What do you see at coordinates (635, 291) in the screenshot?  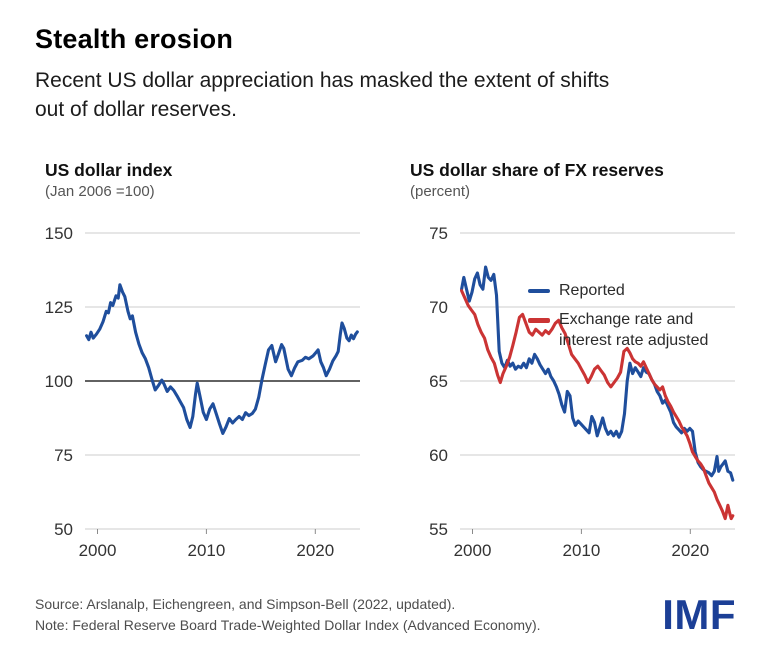 I see `legend-item-reported: Reported` at bounding box center [635, 291].